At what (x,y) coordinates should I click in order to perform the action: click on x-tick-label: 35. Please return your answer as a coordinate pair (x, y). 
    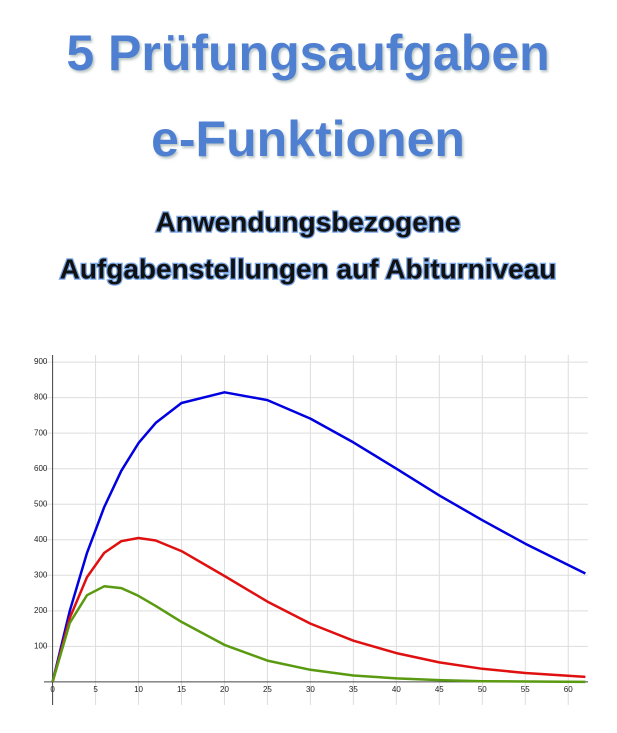
    Looking at the image, I should click on (353, 689).